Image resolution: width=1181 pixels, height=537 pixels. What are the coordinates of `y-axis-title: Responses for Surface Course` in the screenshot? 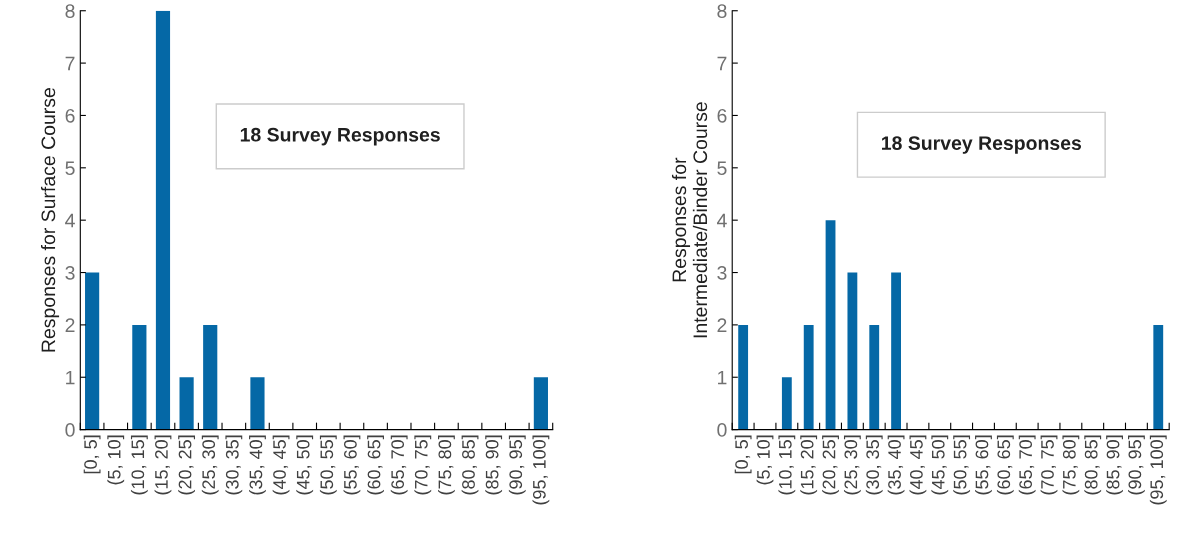 It's located at (50, 220).